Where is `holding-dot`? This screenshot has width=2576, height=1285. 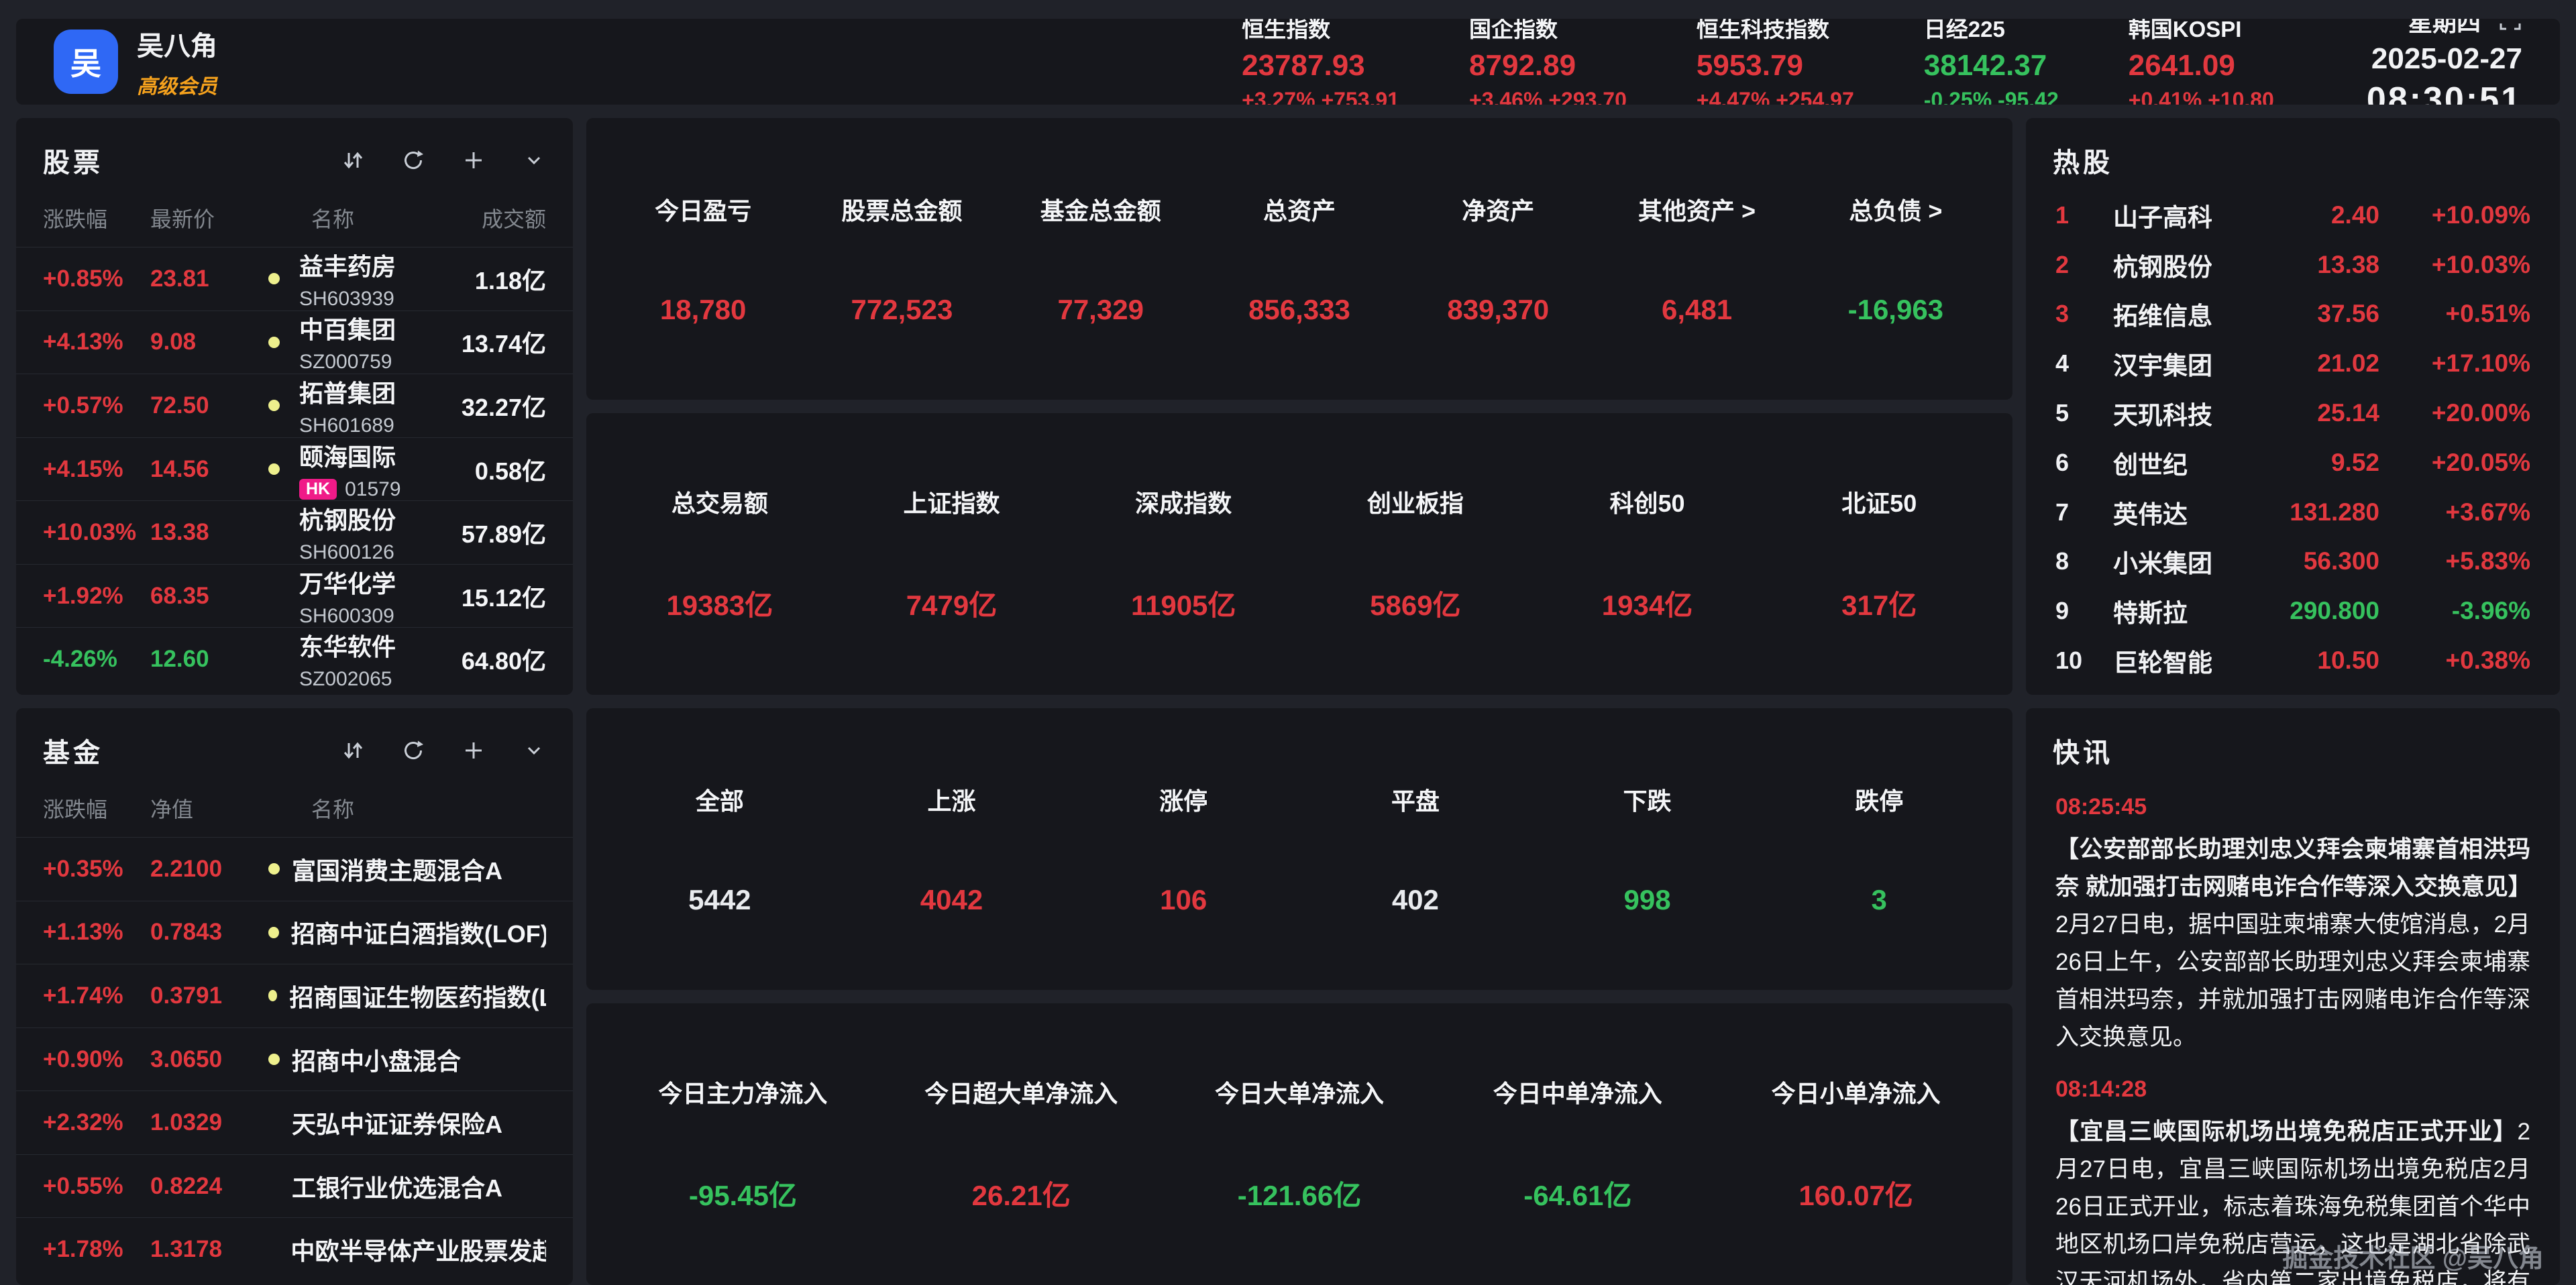 holding-dot is located at coordinates (273, 932).